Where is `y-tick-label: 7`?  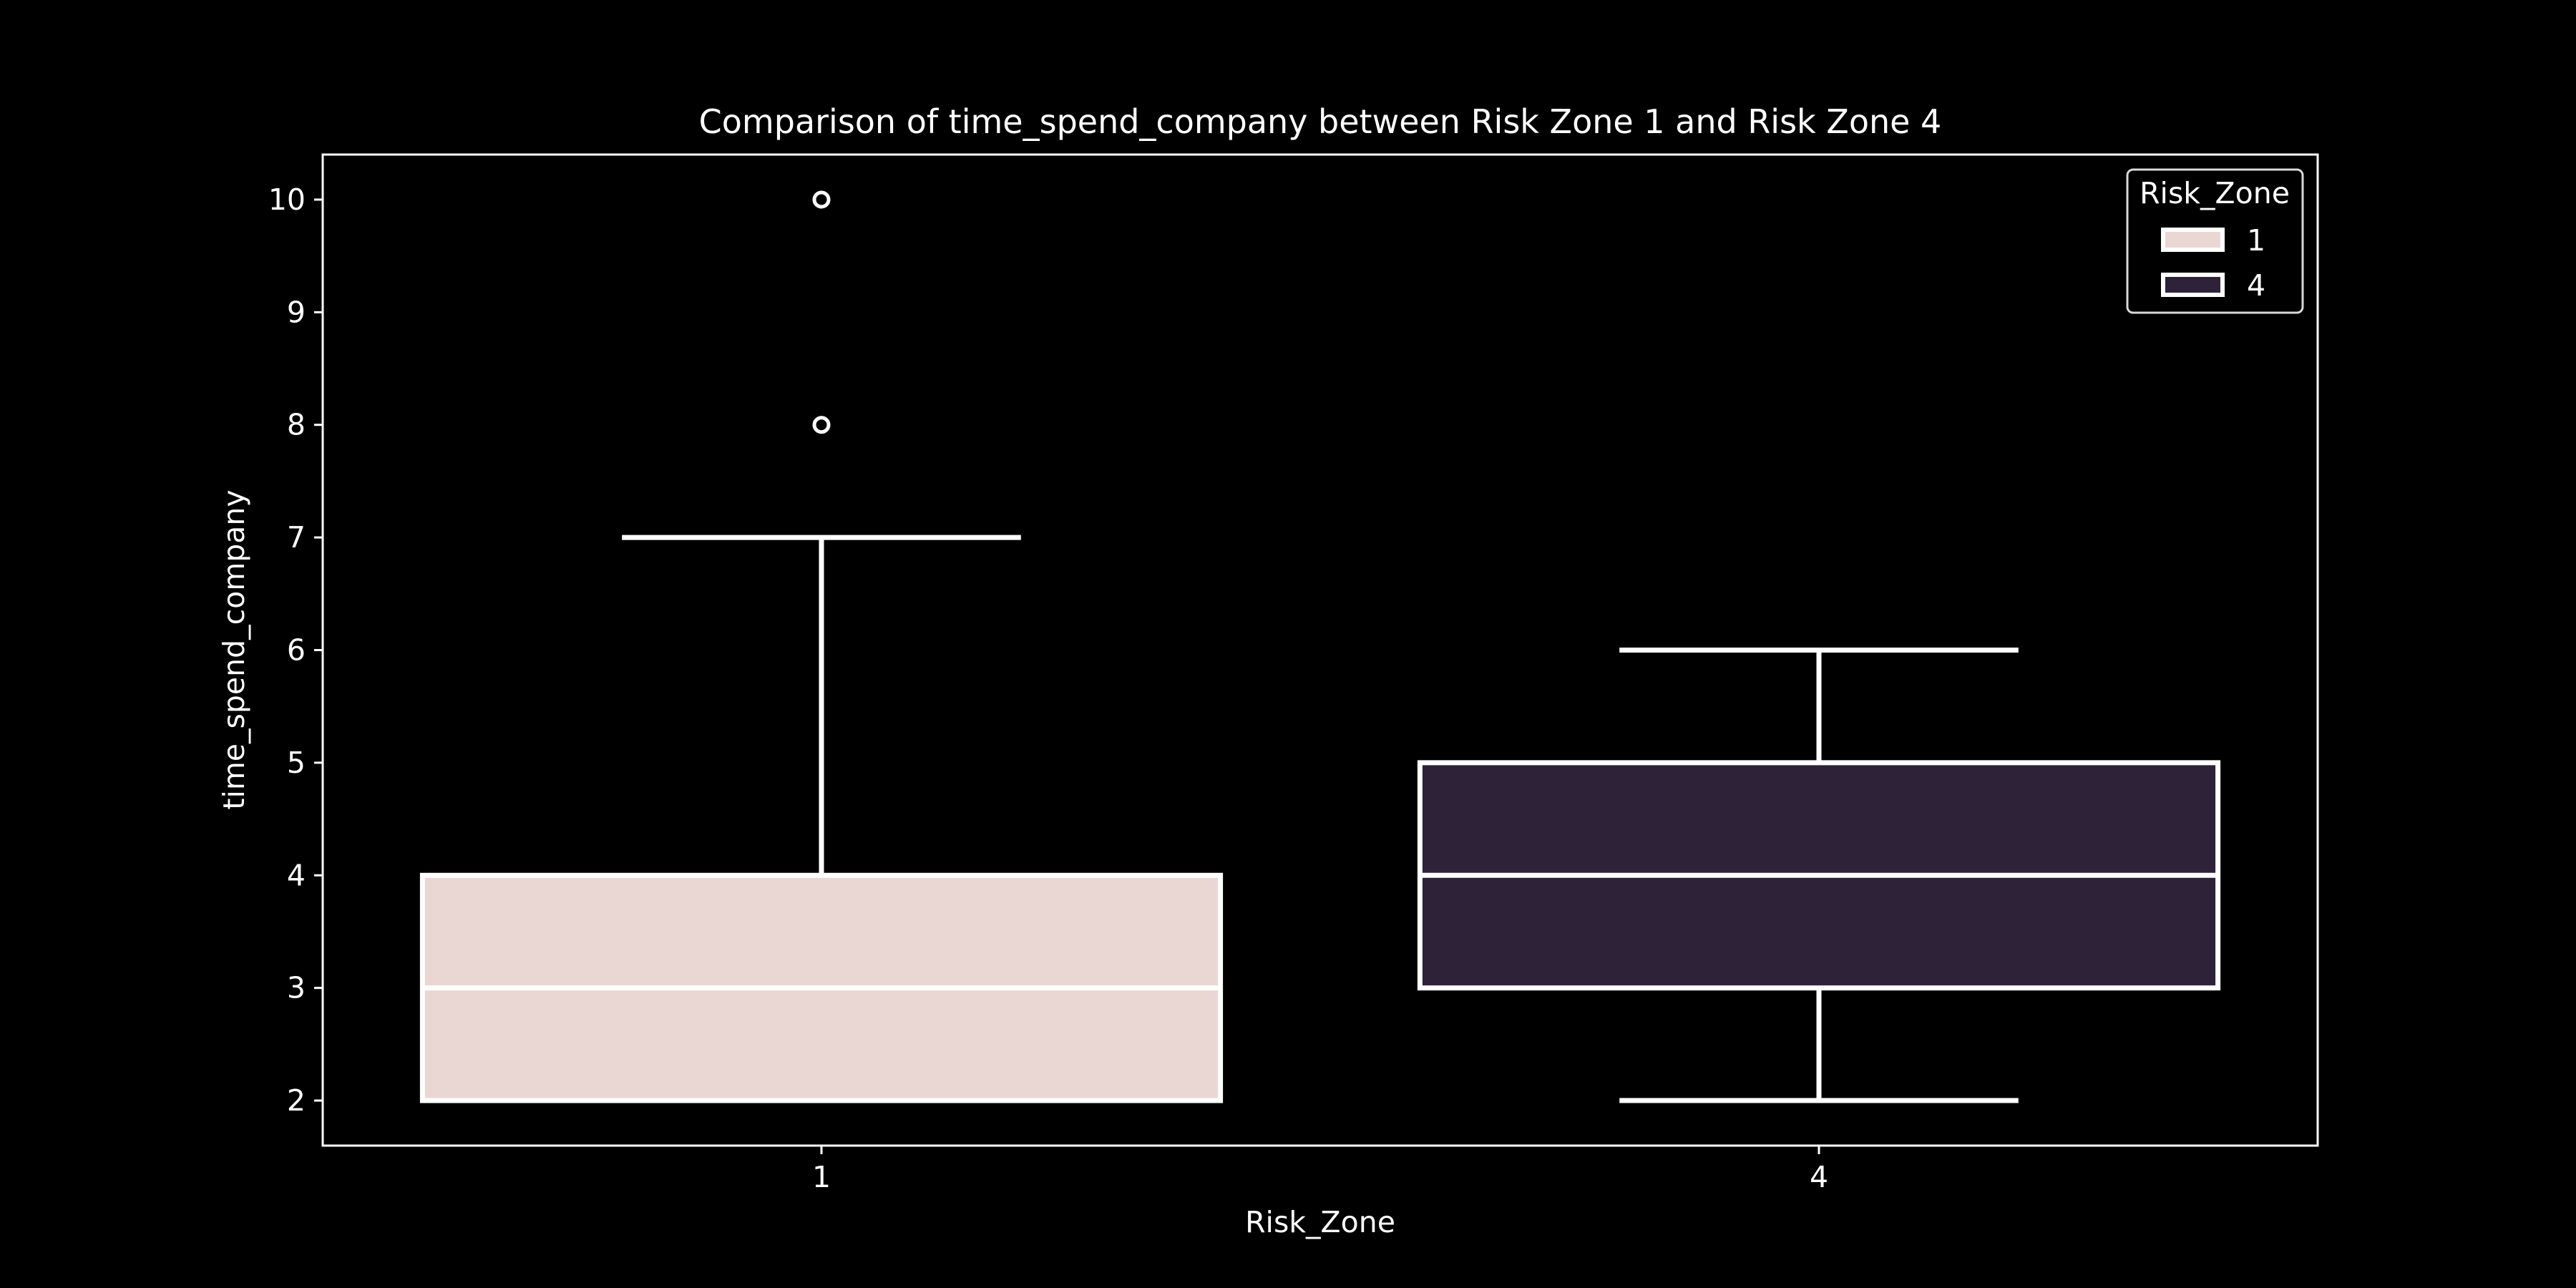
y-tick-label: 7 is located at coordinates (296, 537).